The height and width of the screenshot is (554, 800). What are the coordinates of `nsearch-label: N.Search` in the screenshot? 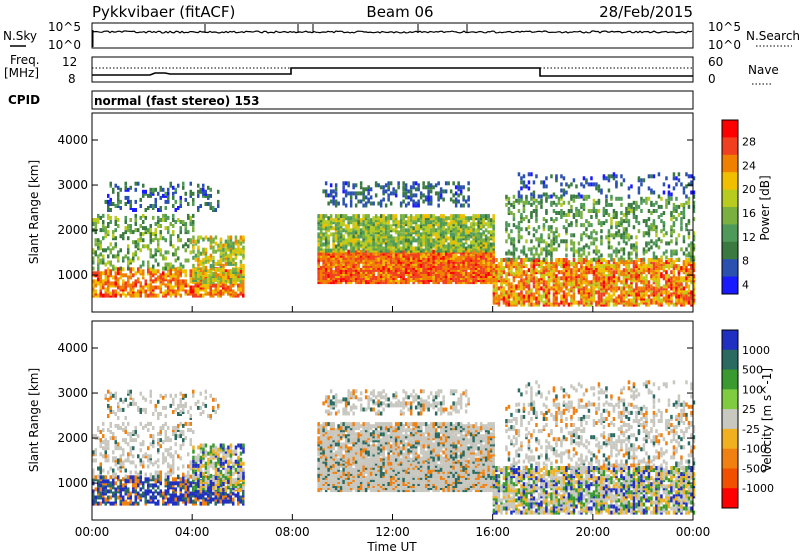 It's located at (773, 36).